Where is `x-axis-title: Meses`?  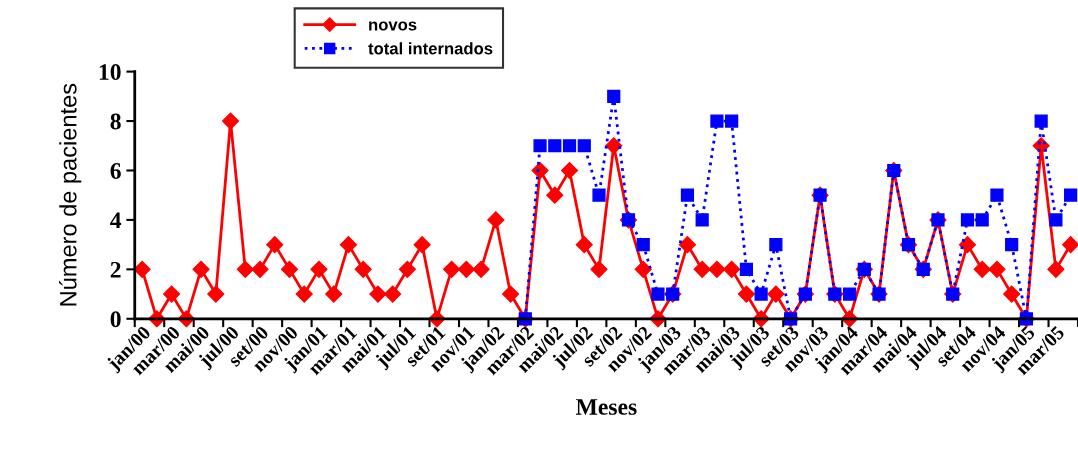 x-axis-title: Meses is located at coordinates (606, 407).